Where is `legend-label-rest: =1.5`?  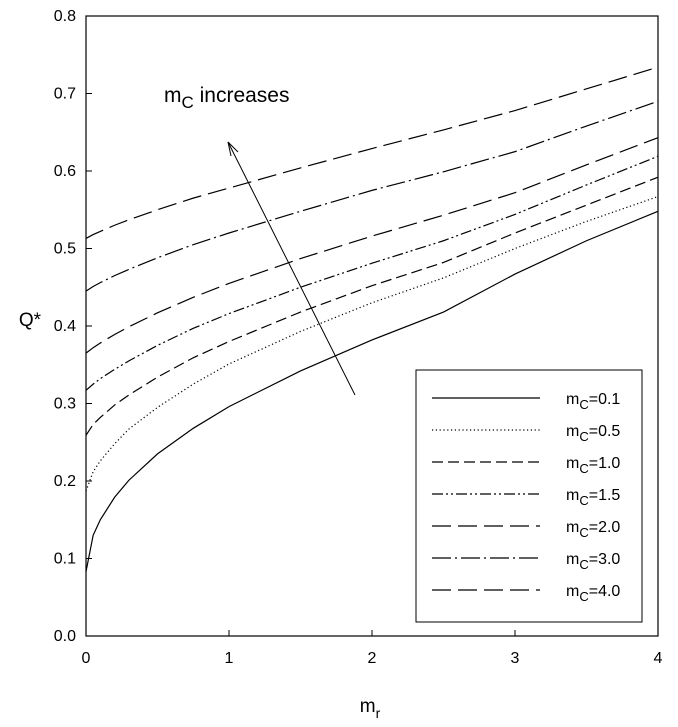 legend-label-rest: =1.5 is located at coordinates (605, 495).